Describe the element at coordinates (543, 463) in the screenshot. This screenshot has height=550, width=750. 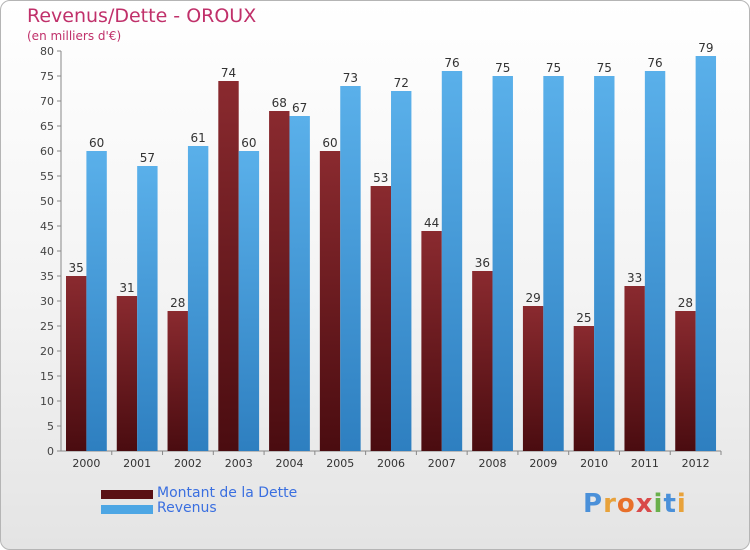
I see `x-tick-label: 2009` at that location.